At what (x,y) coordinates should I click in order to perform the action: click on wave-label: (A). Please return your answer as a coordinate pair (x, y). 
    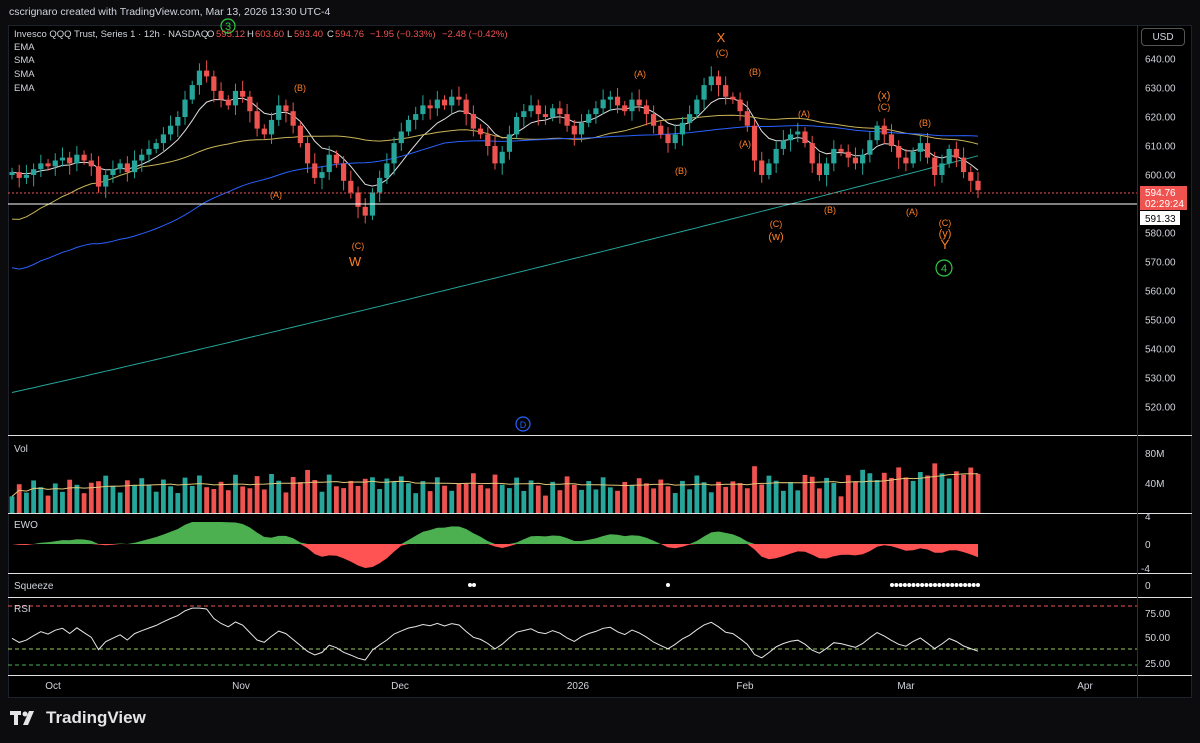
    Looking at the image, I should click on (640, 74).